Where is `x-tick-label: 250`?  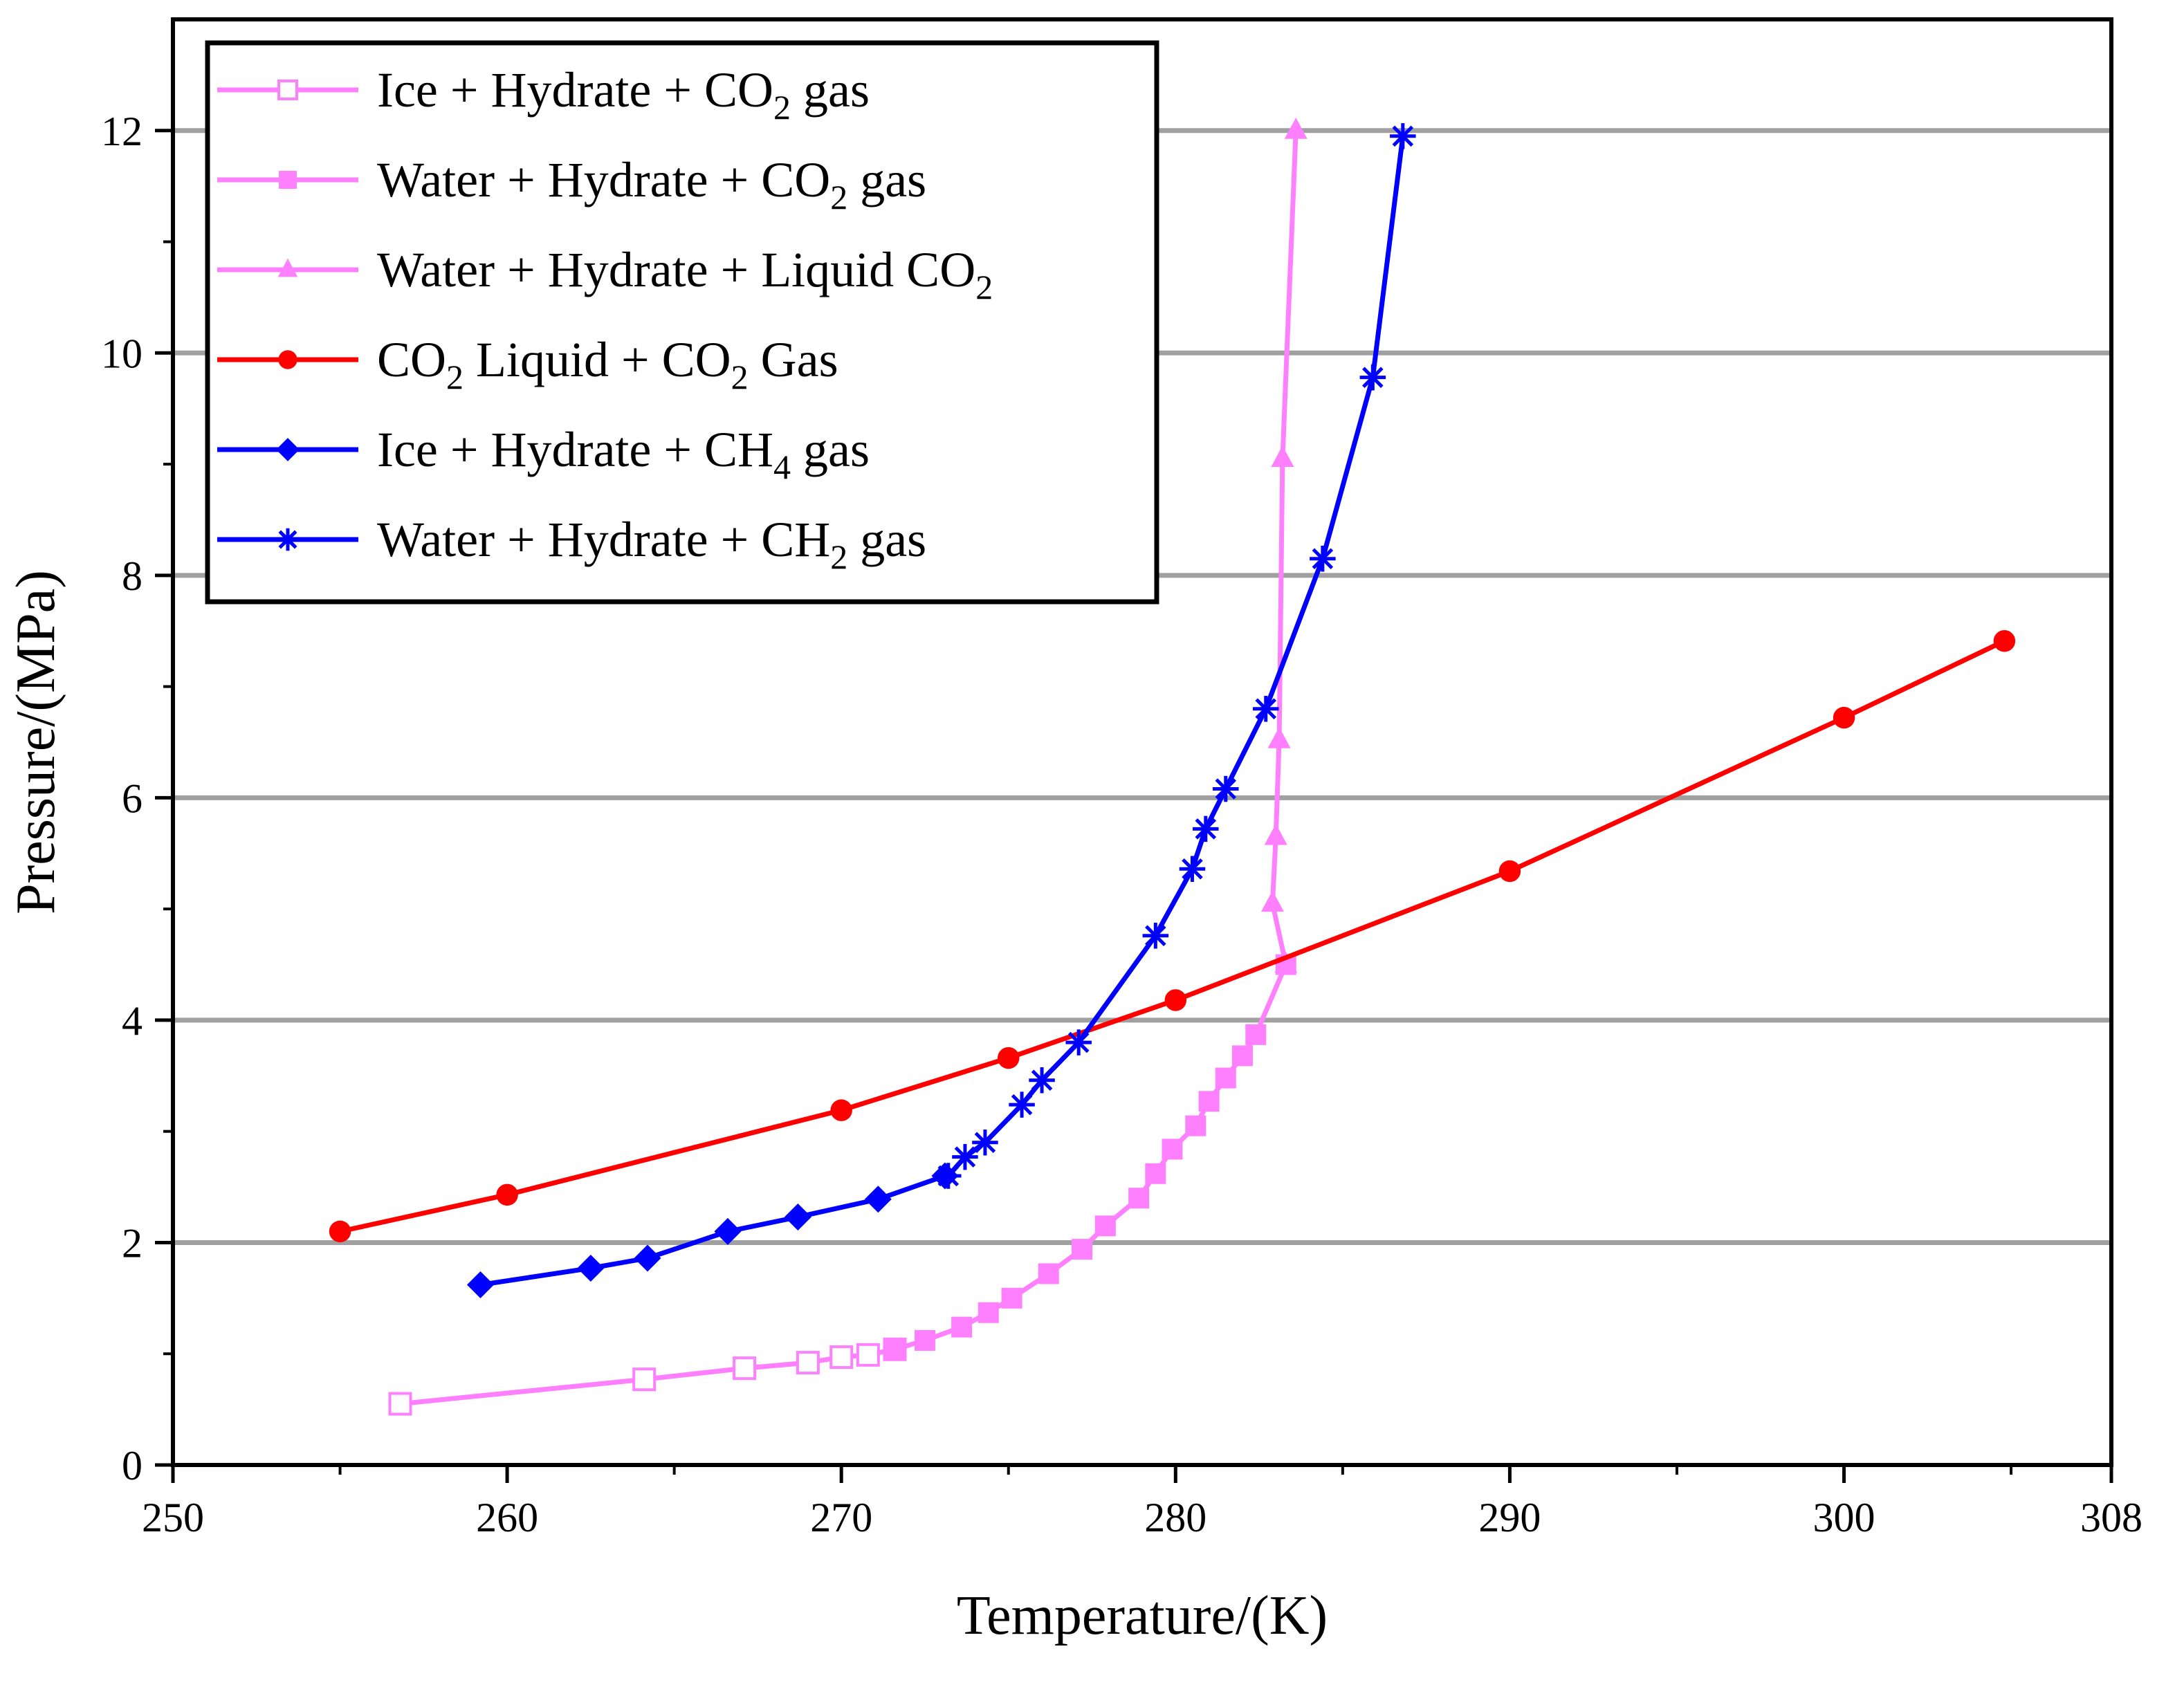 x-tick-label: 250 is located at coordinates (173, 1517).